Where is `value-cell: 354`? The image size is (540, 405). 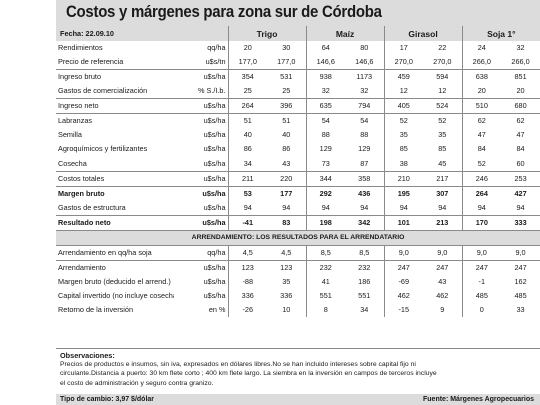
value-cell: 354 is located at coordinates (247, 77).